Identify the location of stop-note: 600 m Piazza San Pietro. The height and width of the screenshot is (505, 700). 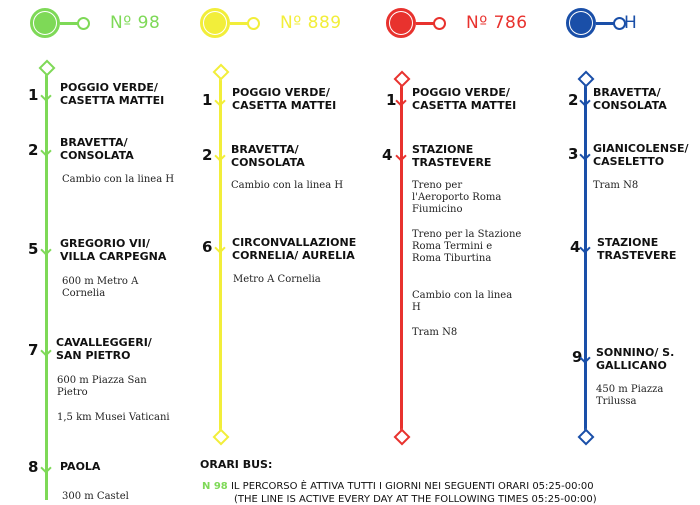
(102, 386).